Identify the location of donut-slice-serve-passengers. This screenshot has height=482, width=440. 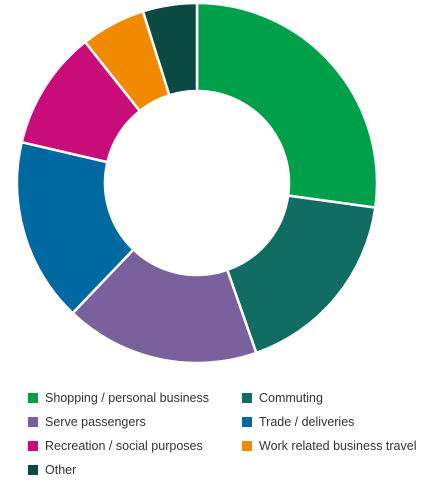
(164, 306).